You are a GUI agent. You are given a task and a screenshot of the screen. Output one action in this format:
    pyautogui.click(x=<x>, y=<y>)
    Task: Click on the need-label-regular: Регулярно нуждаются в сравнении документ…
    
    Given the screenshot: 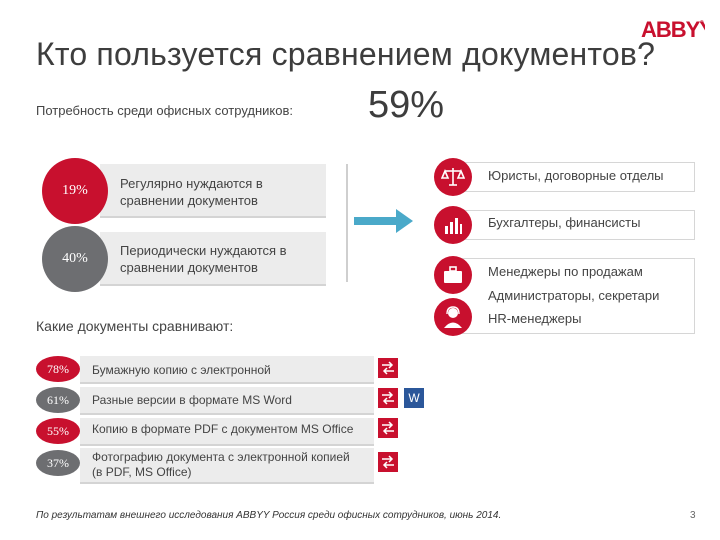 What is the action you would take?
    pyautogui.click(x=191, y=192)
    